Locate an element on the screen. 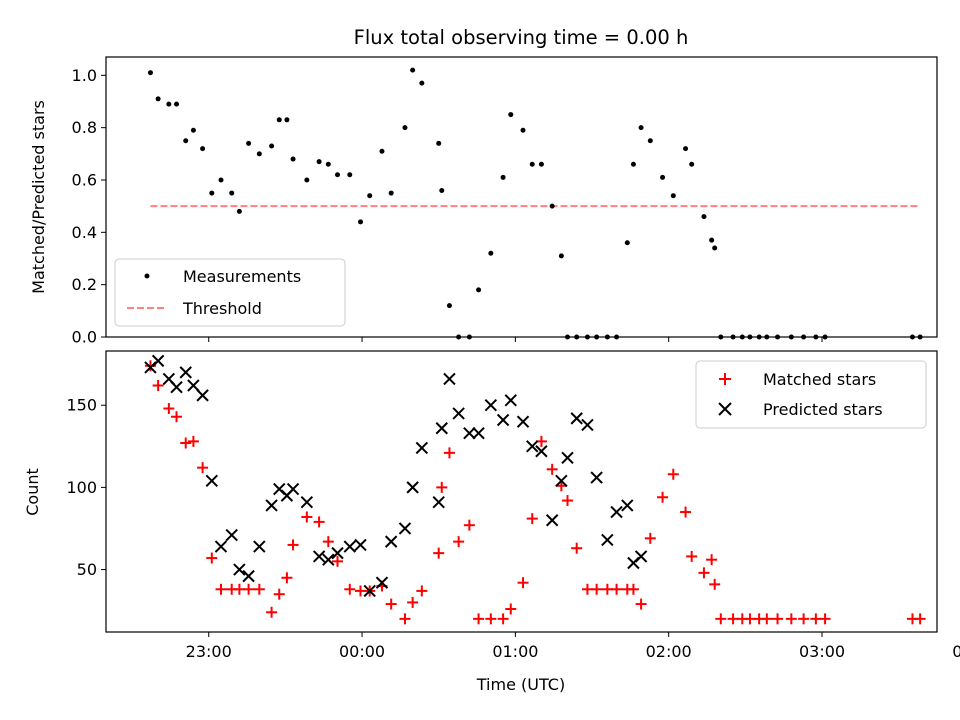 This screenshot has height=720, width=960. top-y-tick-label: 0.0 is located at coordinates (84, 337).